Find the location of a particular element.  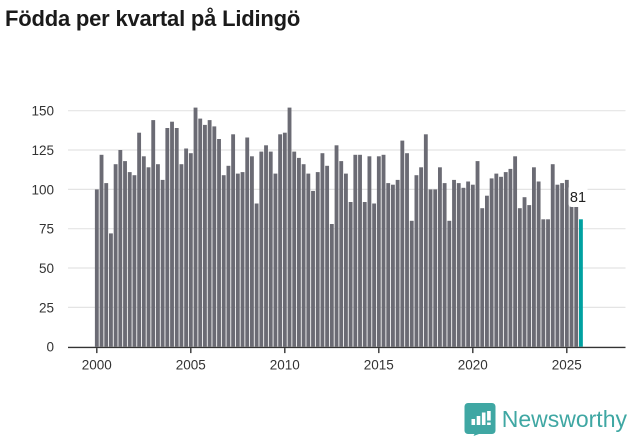

highlighted-latest-bar is located at coordinates (581, 283).